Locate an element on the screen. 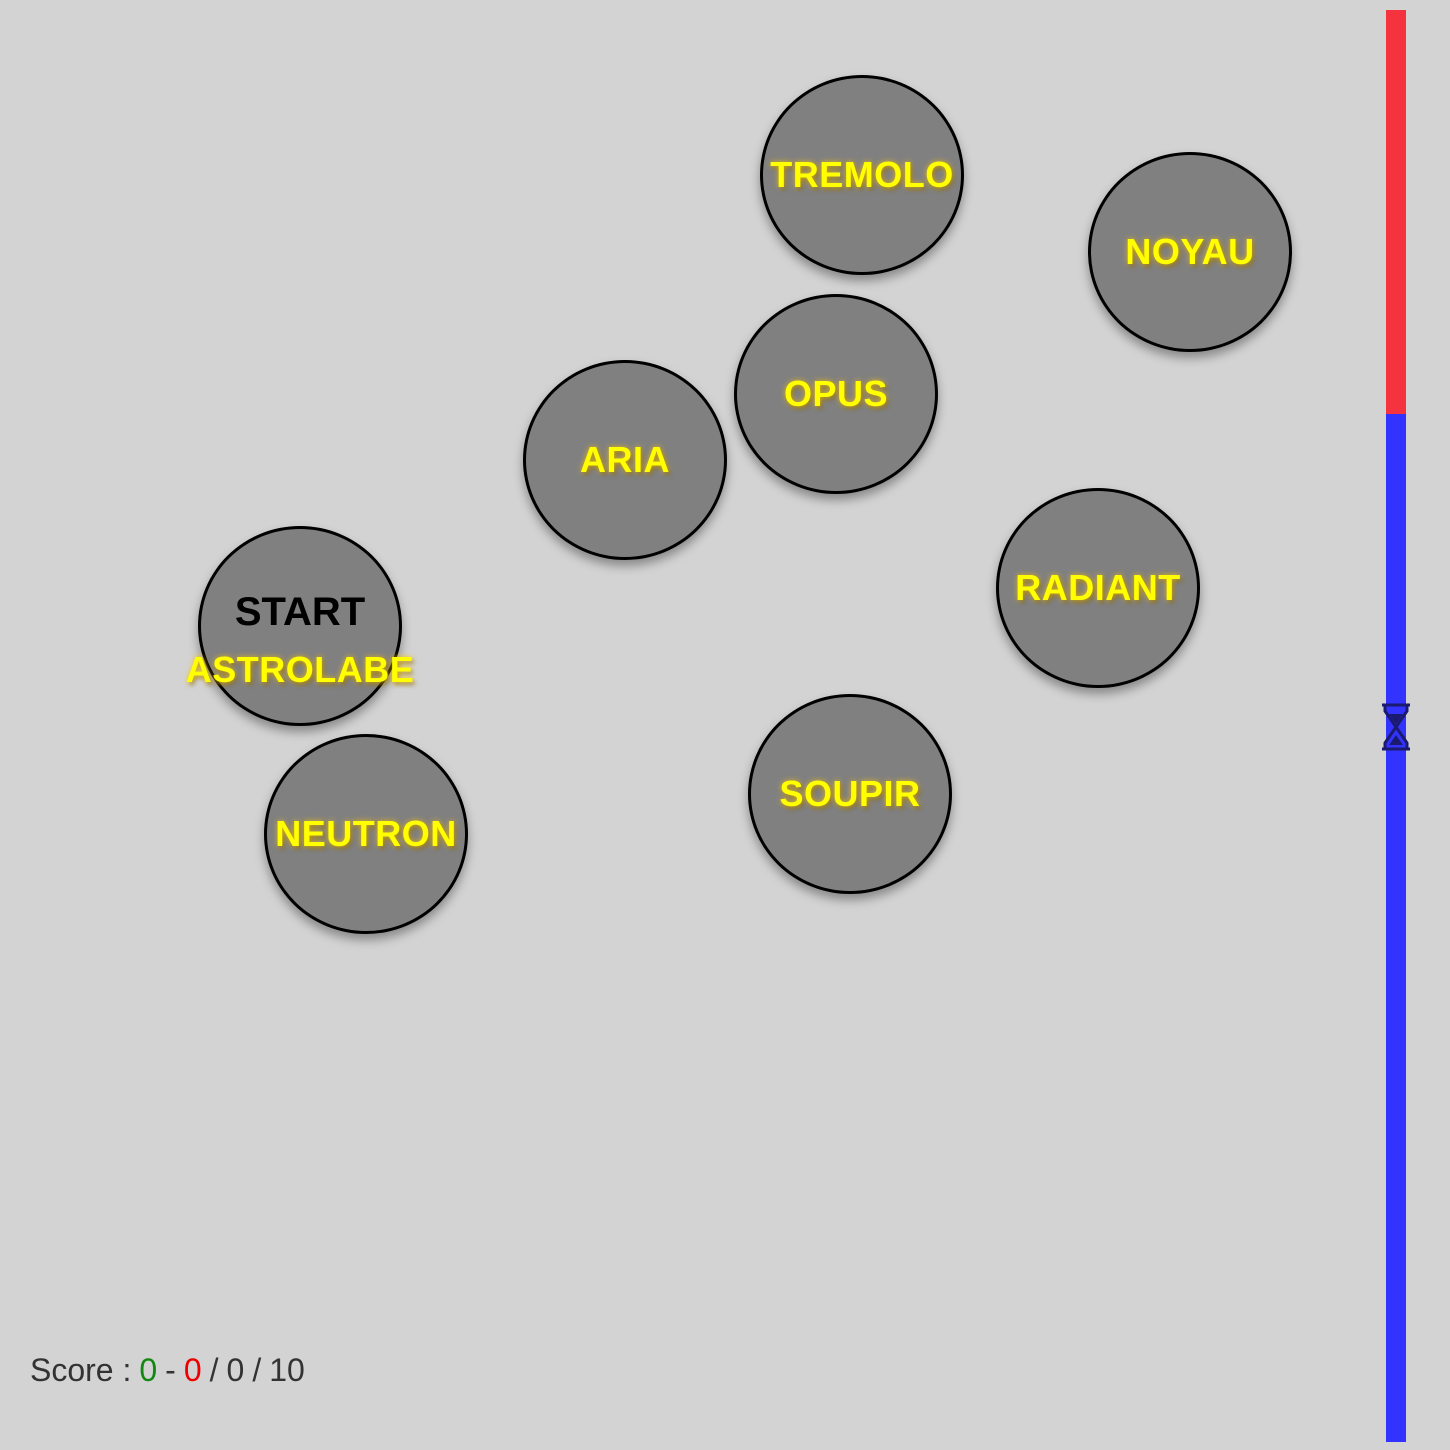  score-wrong: 0 is located at coordinates (192, 1370).